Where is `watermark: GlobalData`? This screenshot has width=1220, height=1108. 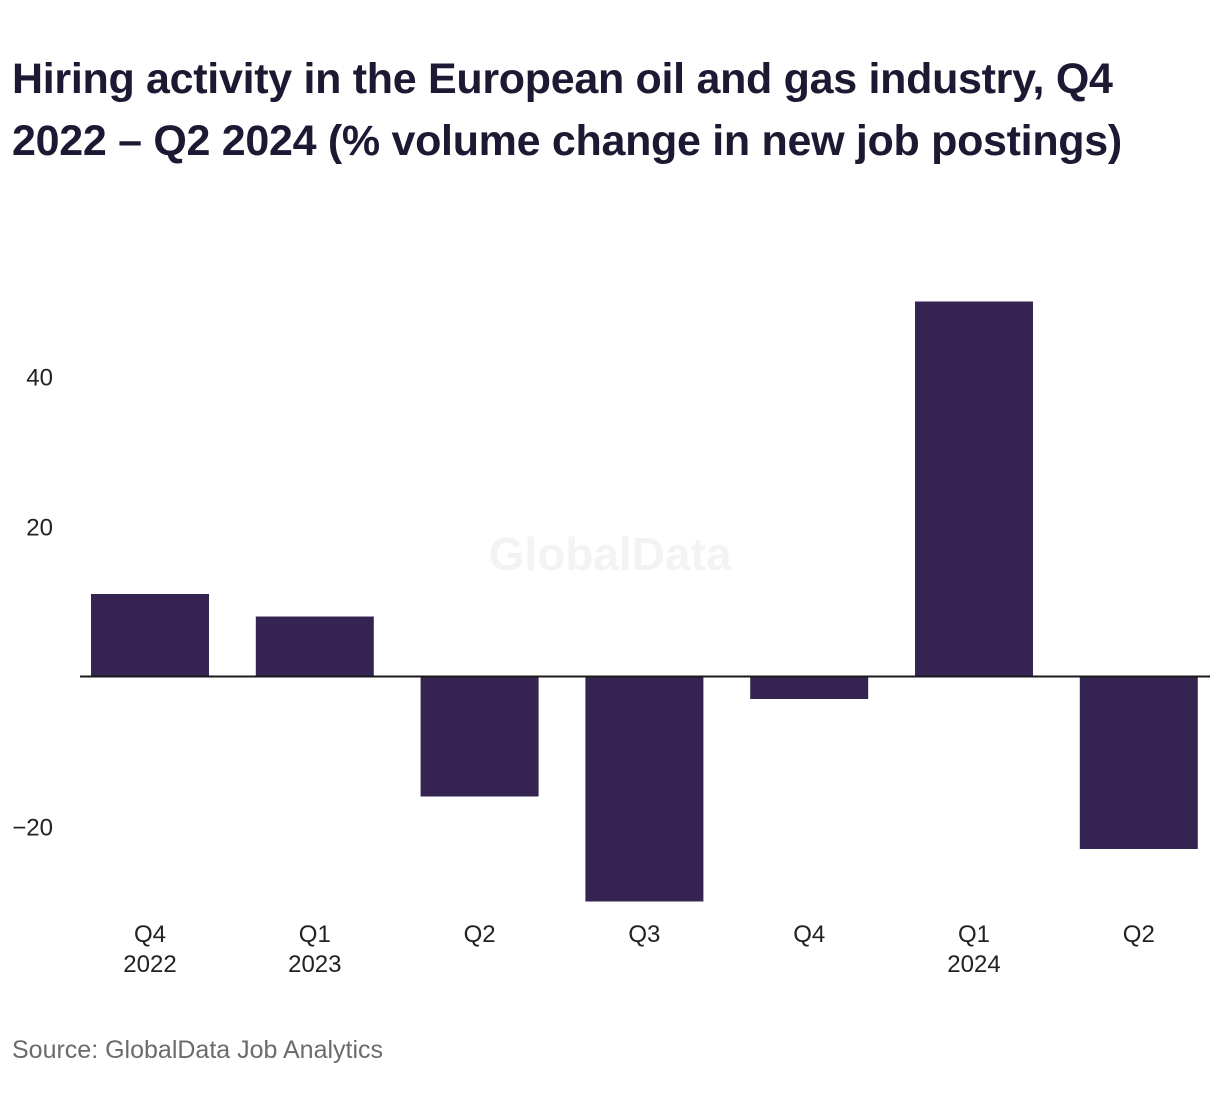
watermark: GlobalData is located at coordinates (610, 554).